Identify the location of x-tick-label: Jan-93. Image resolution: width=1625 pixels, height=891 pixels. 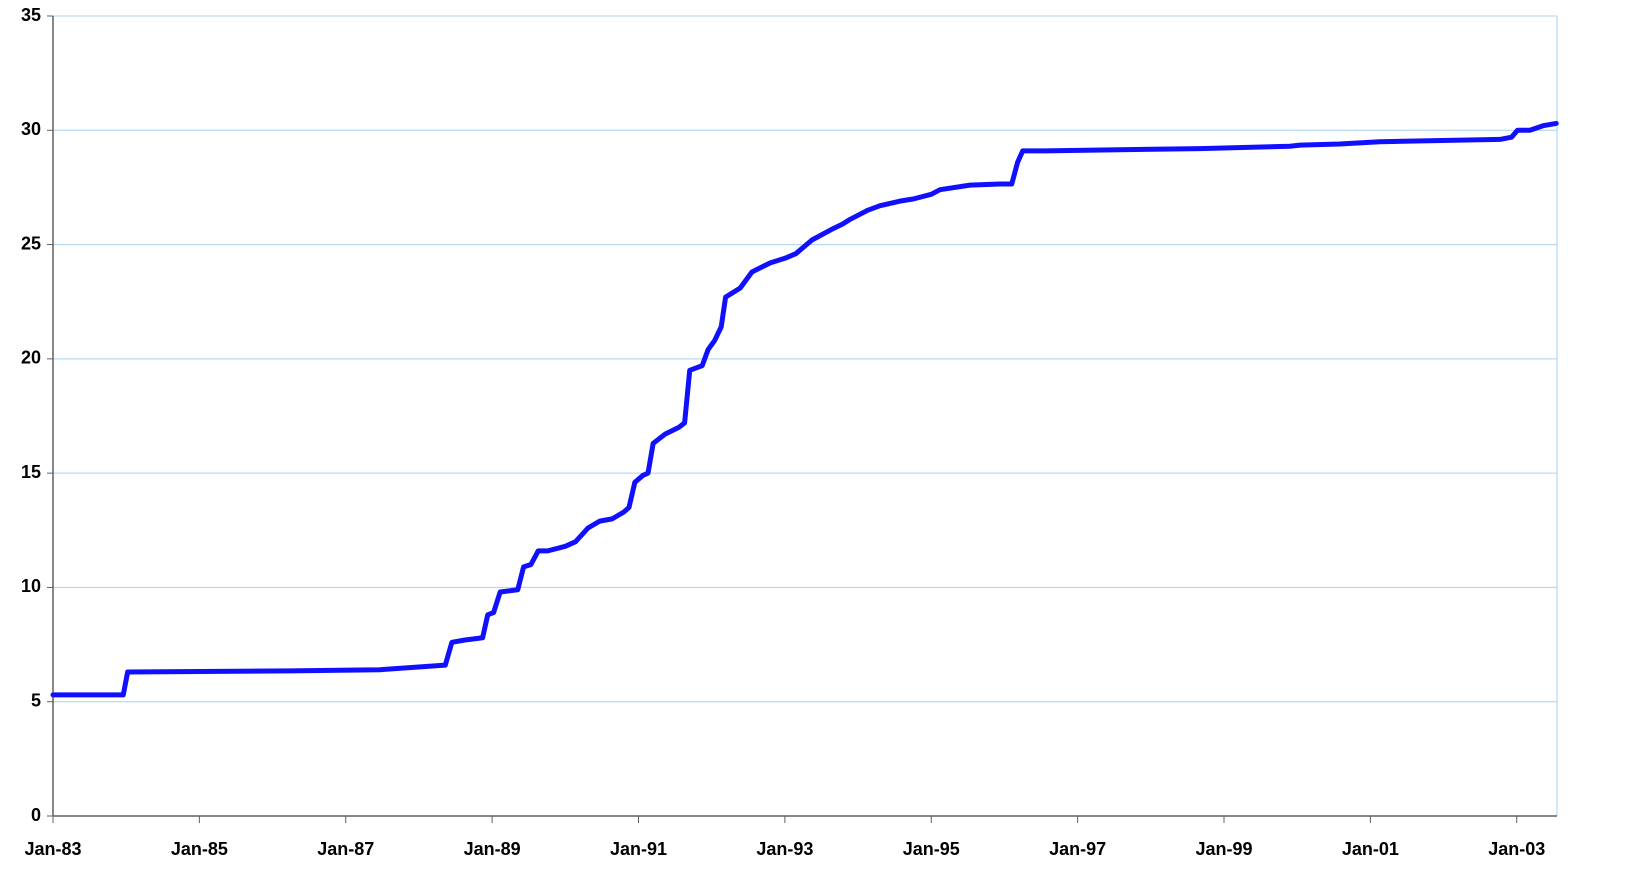
(784, 849).